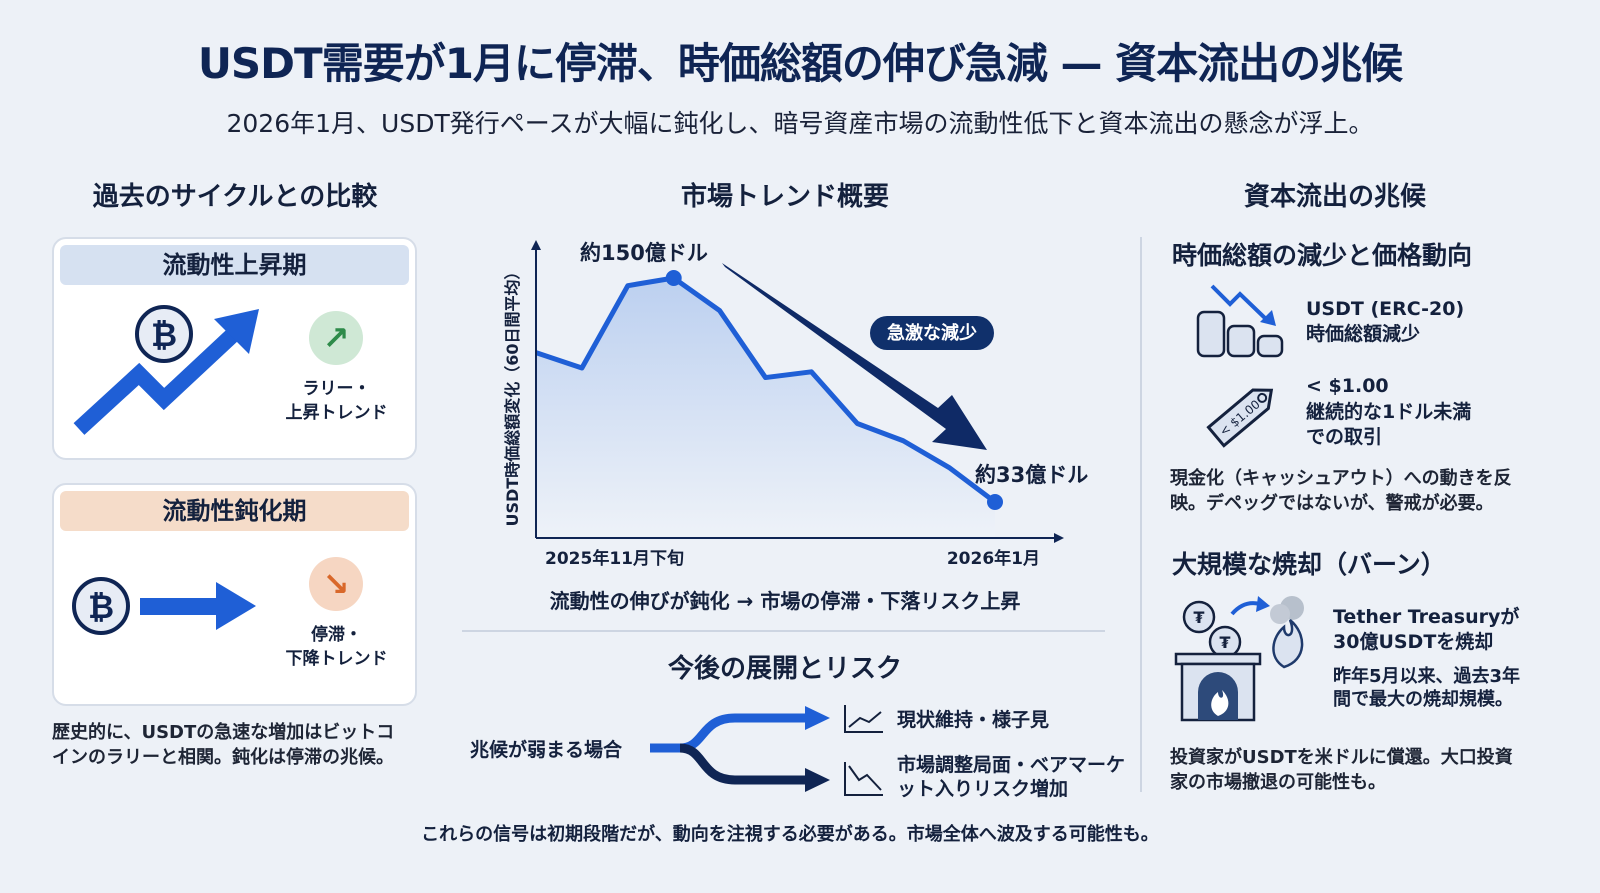 This screenshot has height=893, width=1600. I want to click on x-tick-label: 2025年11月下旬, so click(614, 558).